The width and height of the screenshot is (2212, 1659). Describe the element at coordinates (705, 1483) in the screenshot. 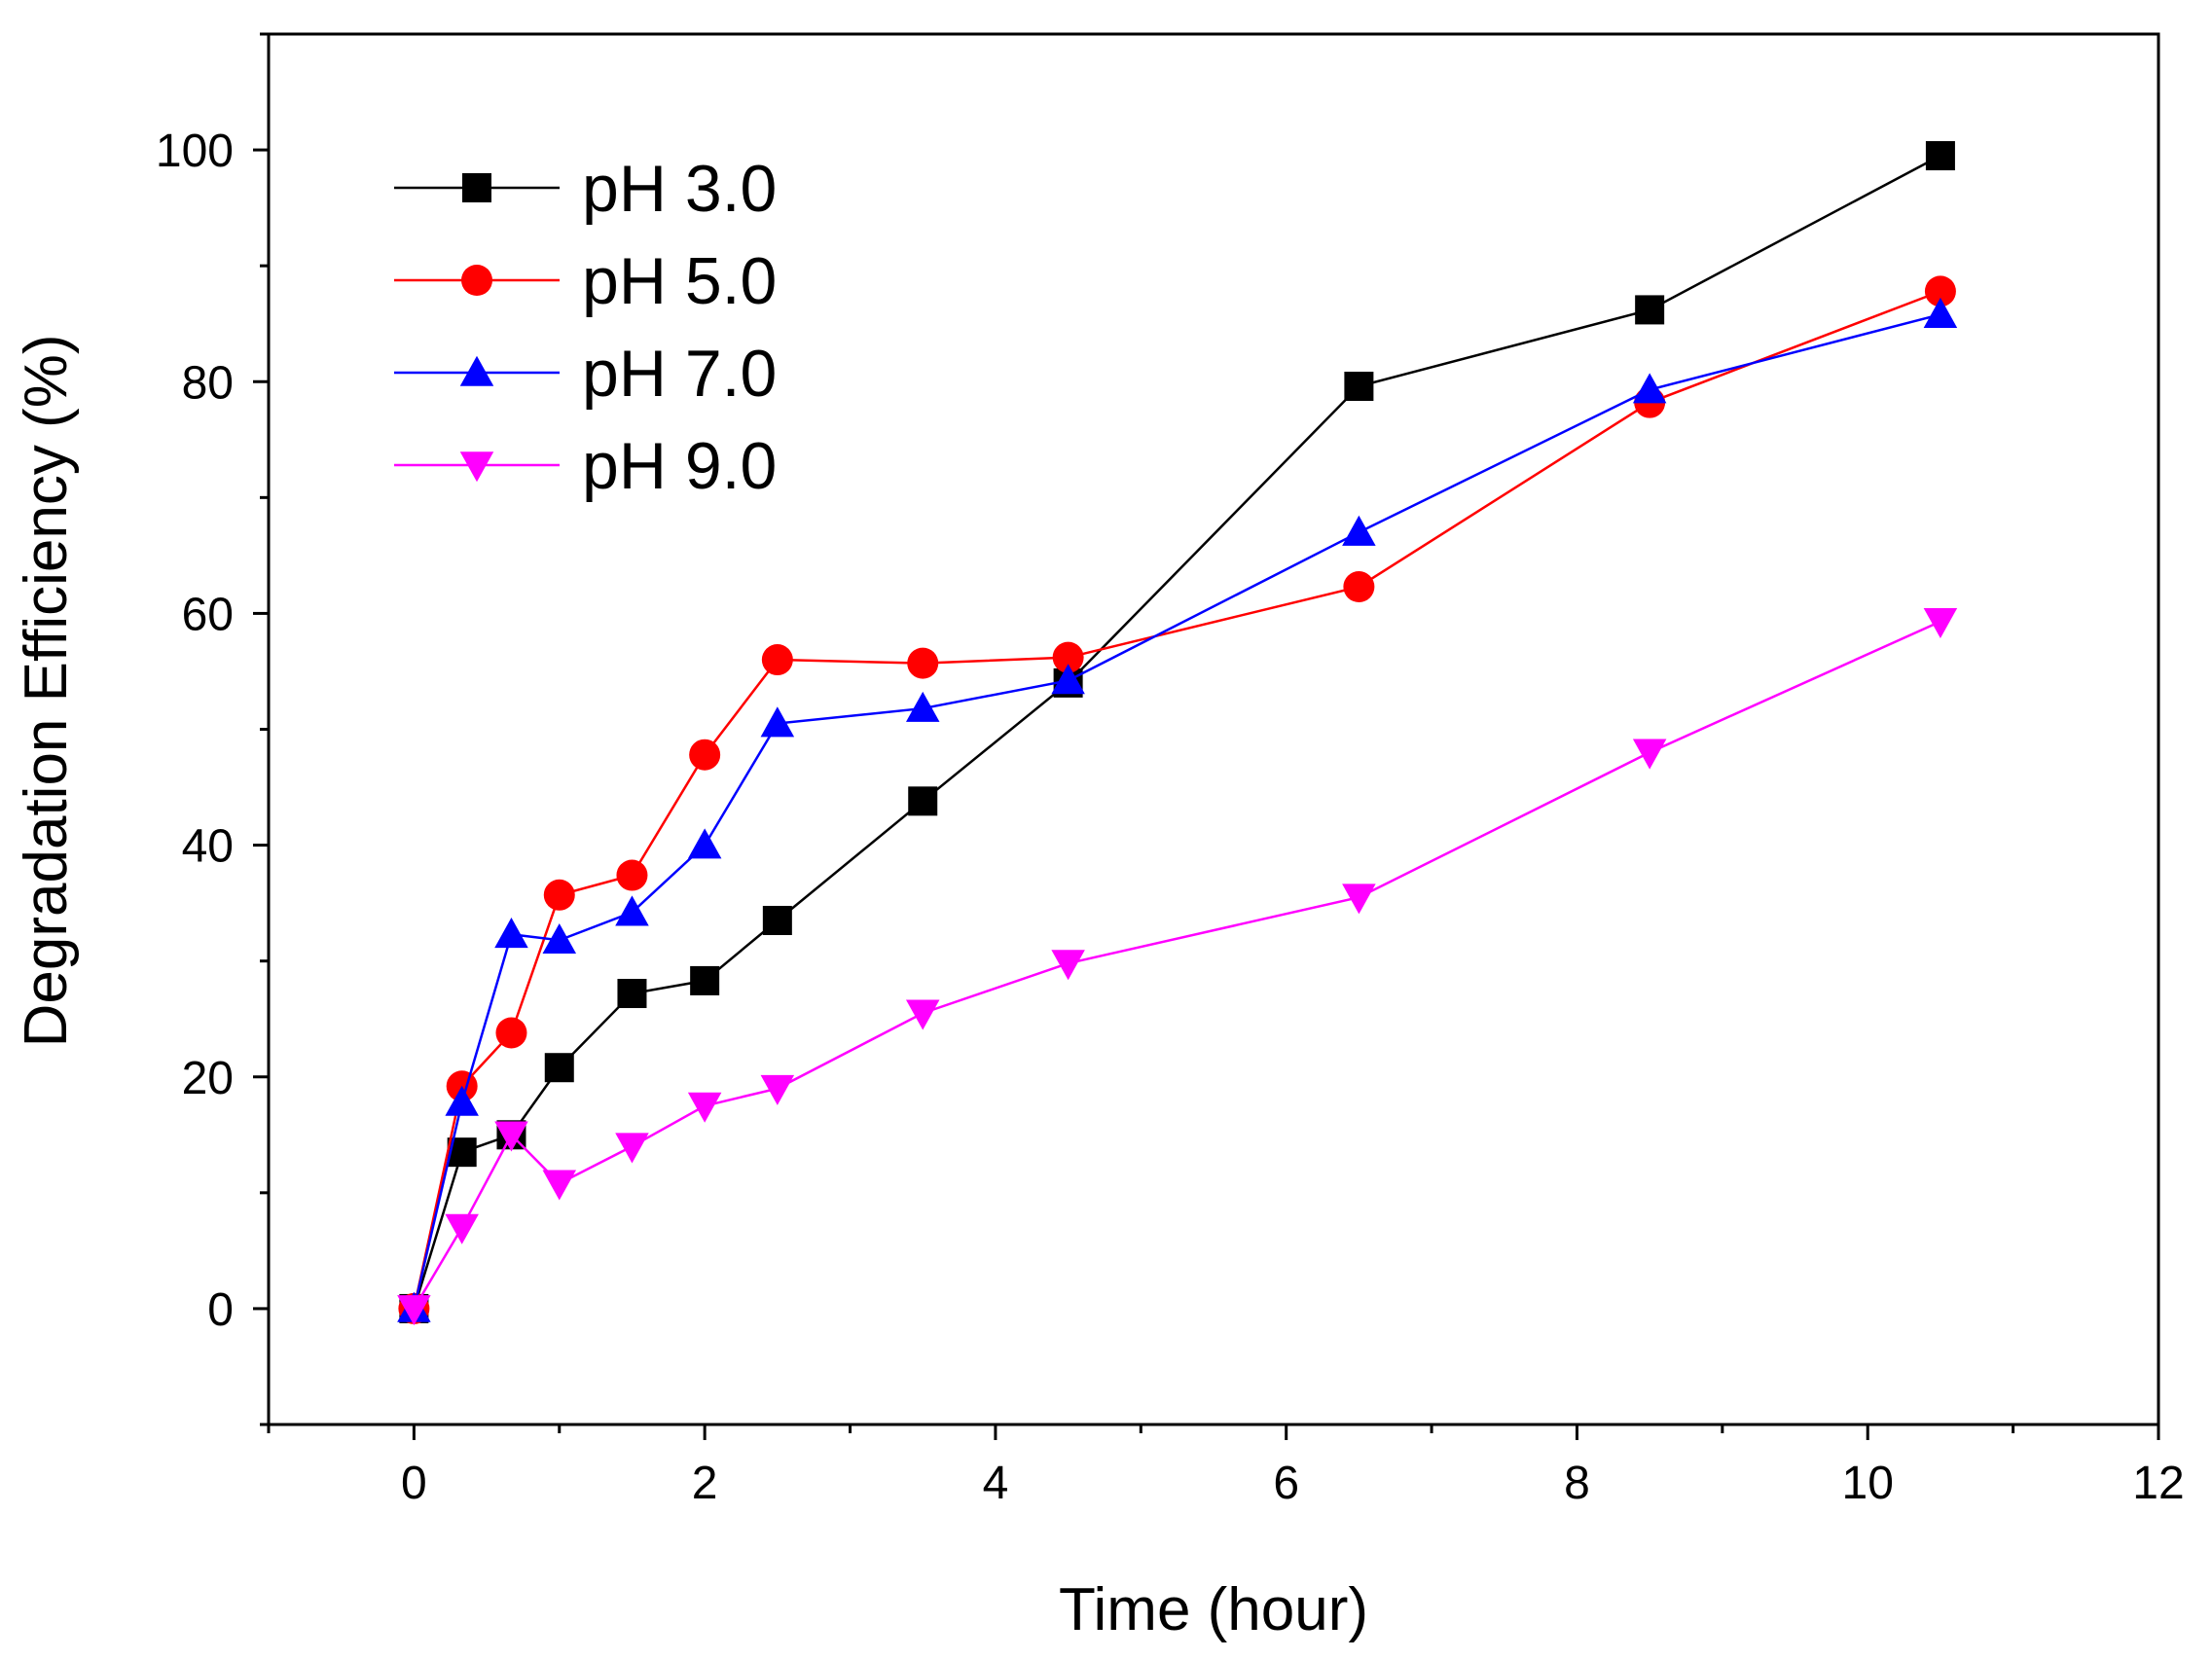

I see `x-tick-label: 2` at that location.